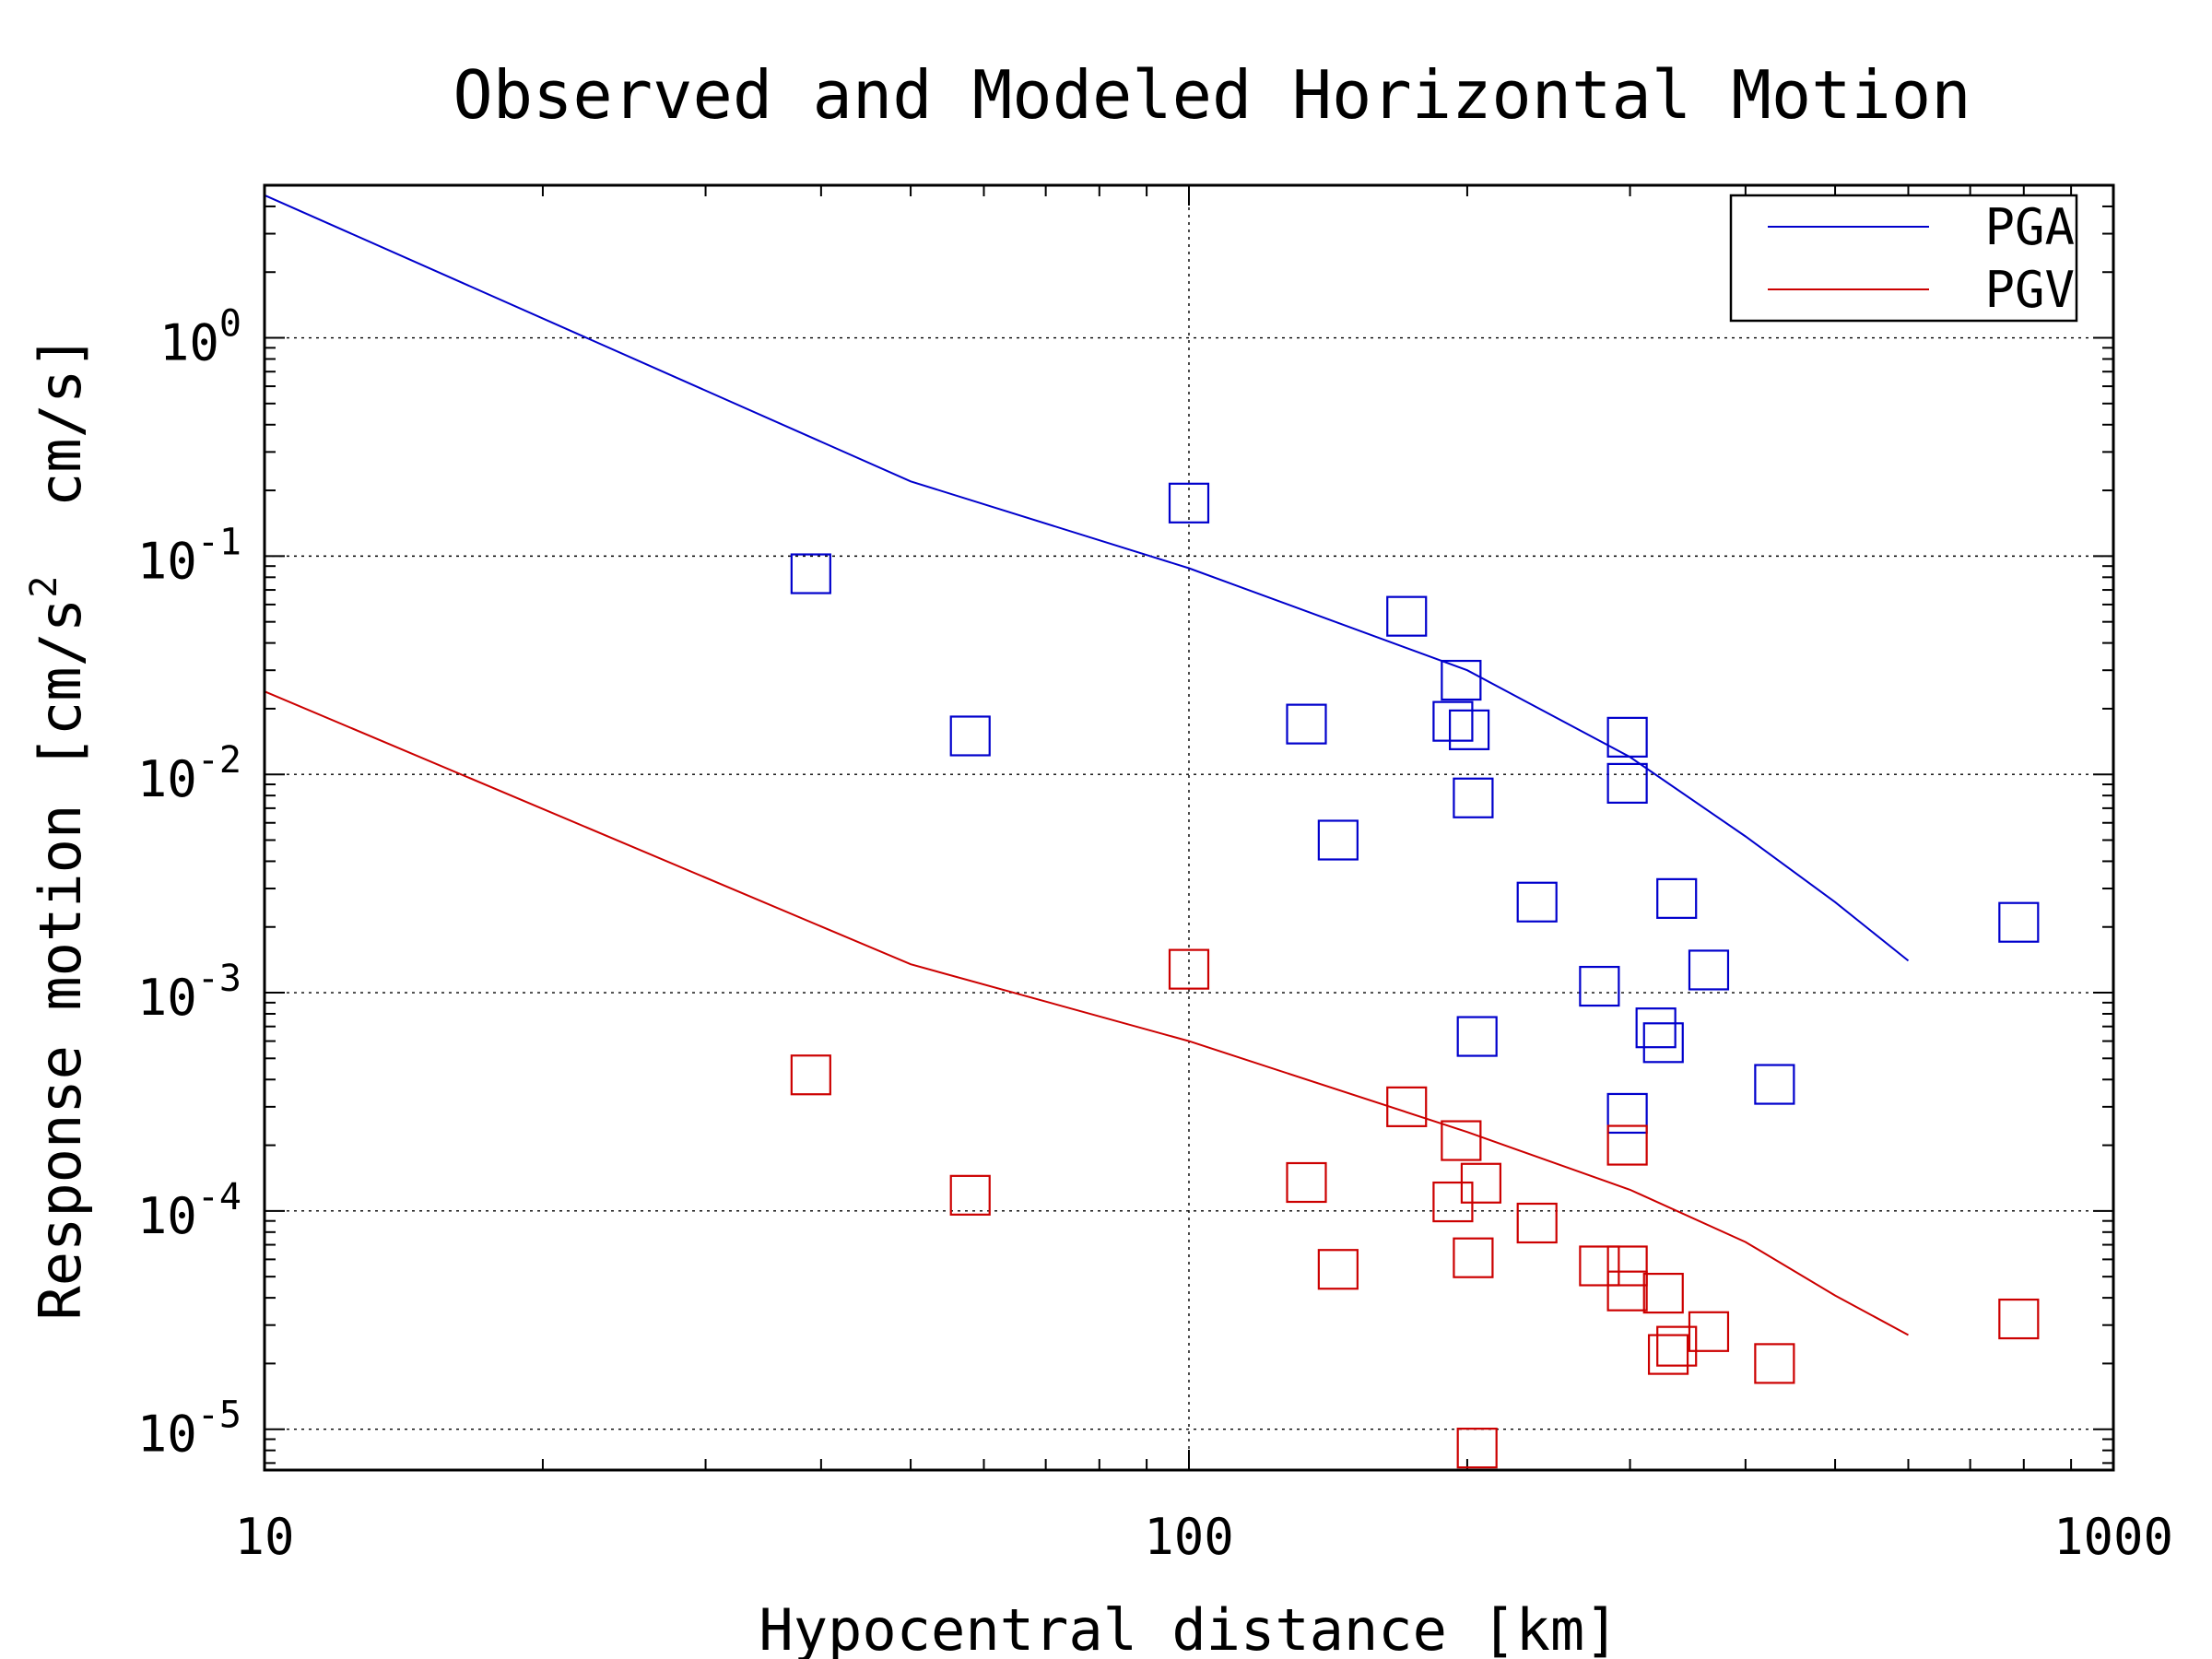 The width and height of the screenshot is (2212, 1659). Describe the element at coordinates (2113, 1537) in the screenshot. I see `x-tick-label: 1000` at that location.